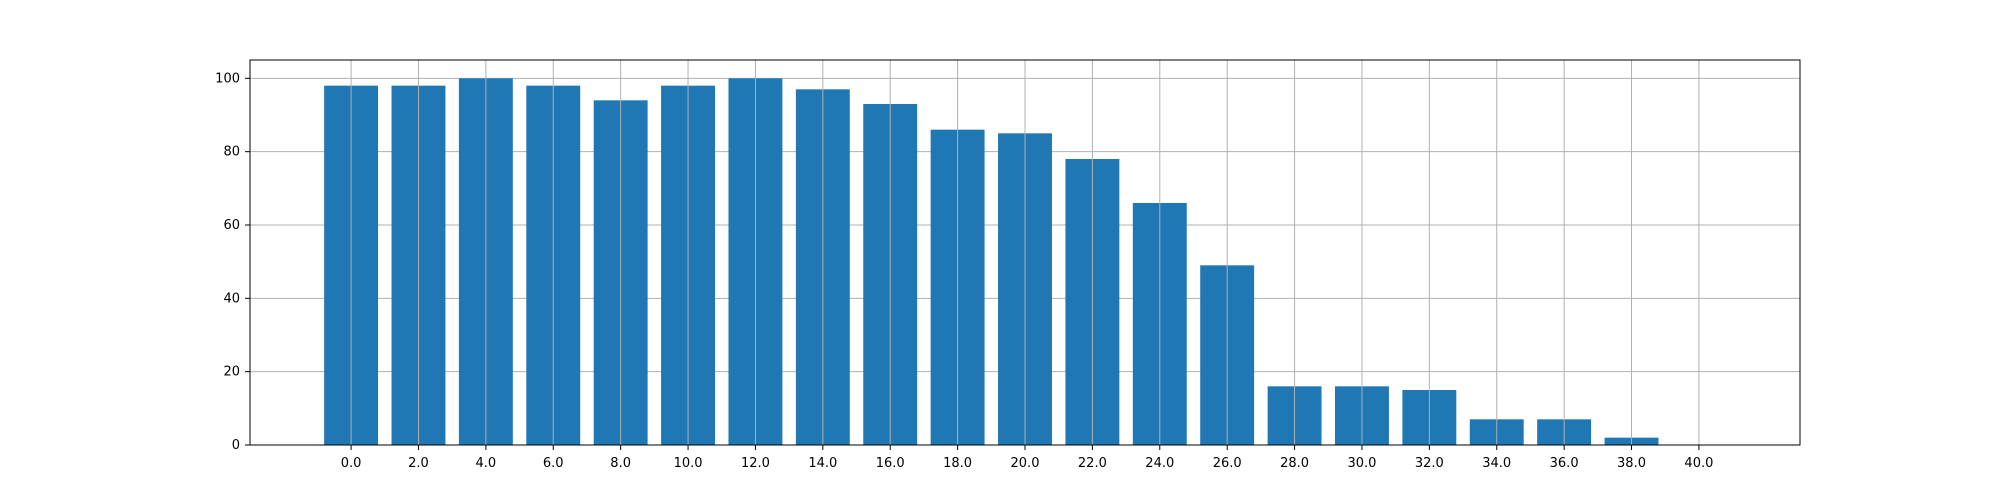 The width and height of the screenshot is (2000, 500). What do you see at coordinates (822, 463) in the screenshot?
I see `x-tick-label: 14.0` at bounding box center [822, 463].